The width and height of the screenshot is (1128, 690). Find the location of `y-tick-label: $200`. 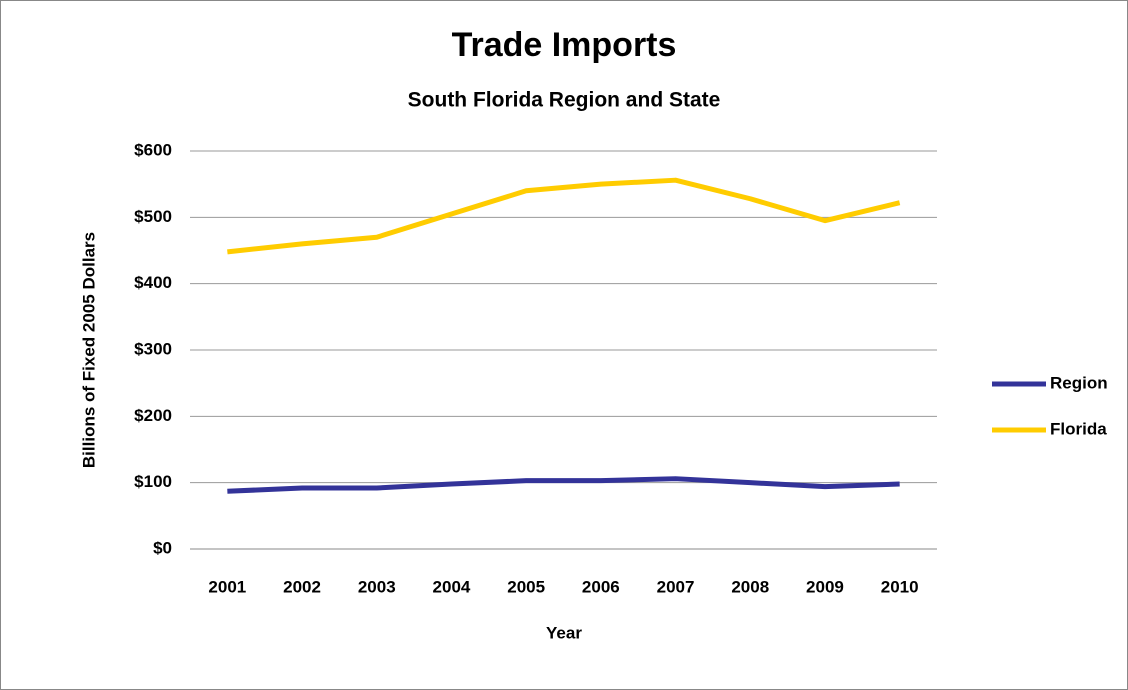

y-tick-label: $200 is located at coordinates (153, 415).